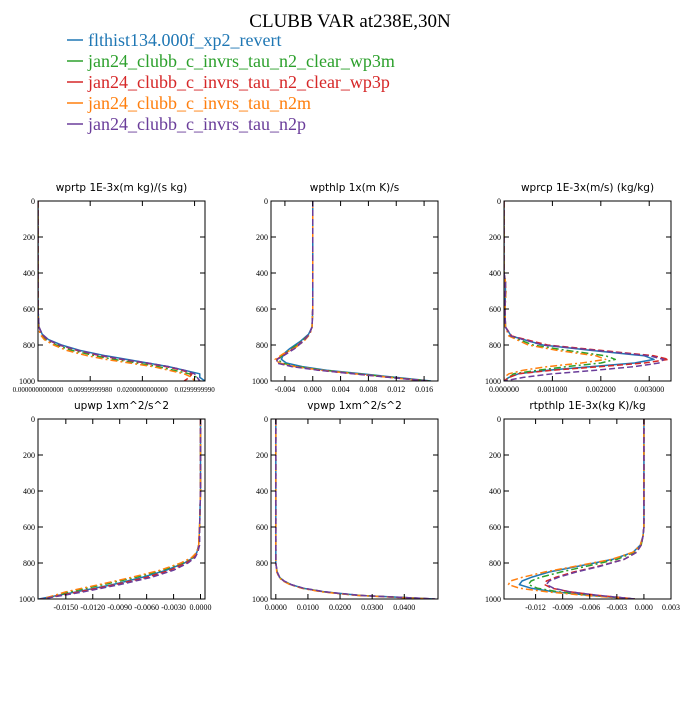 The height and width of the screenshot is (705, 700). Describe the element at coordinates (308, 607) in the screenshot. I see `x-tick-label: 0.0100` at that location.